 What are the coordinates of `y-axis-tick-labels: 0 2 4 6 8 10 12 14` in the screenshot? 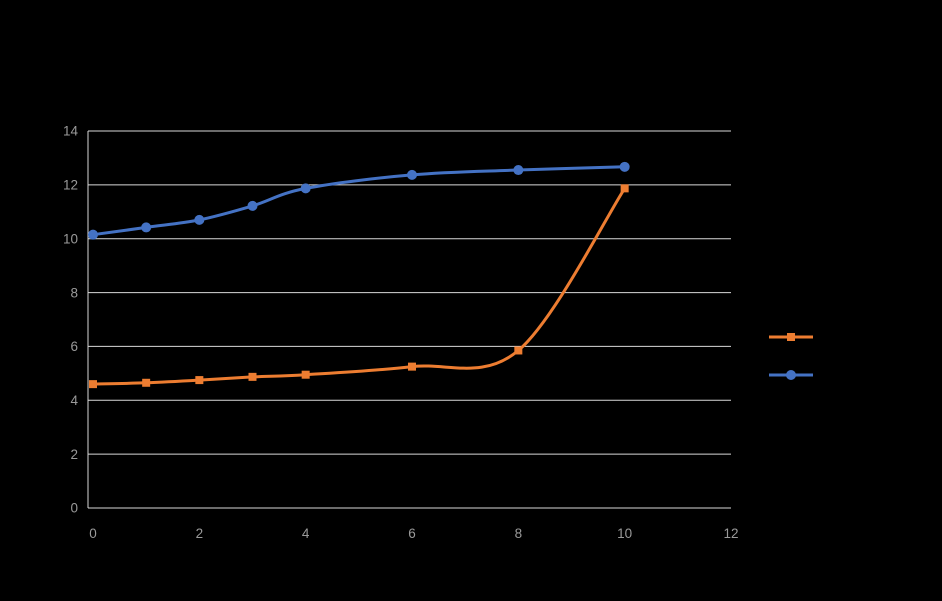 It's located at (71, 320).